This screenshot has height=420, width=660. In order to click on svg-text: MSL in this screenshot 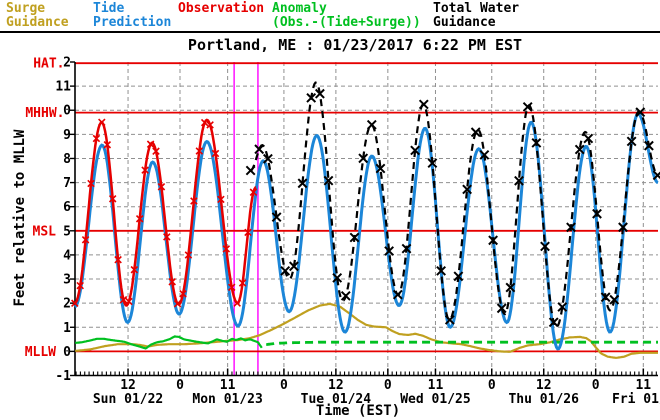, I will do `click(45, 231)`.